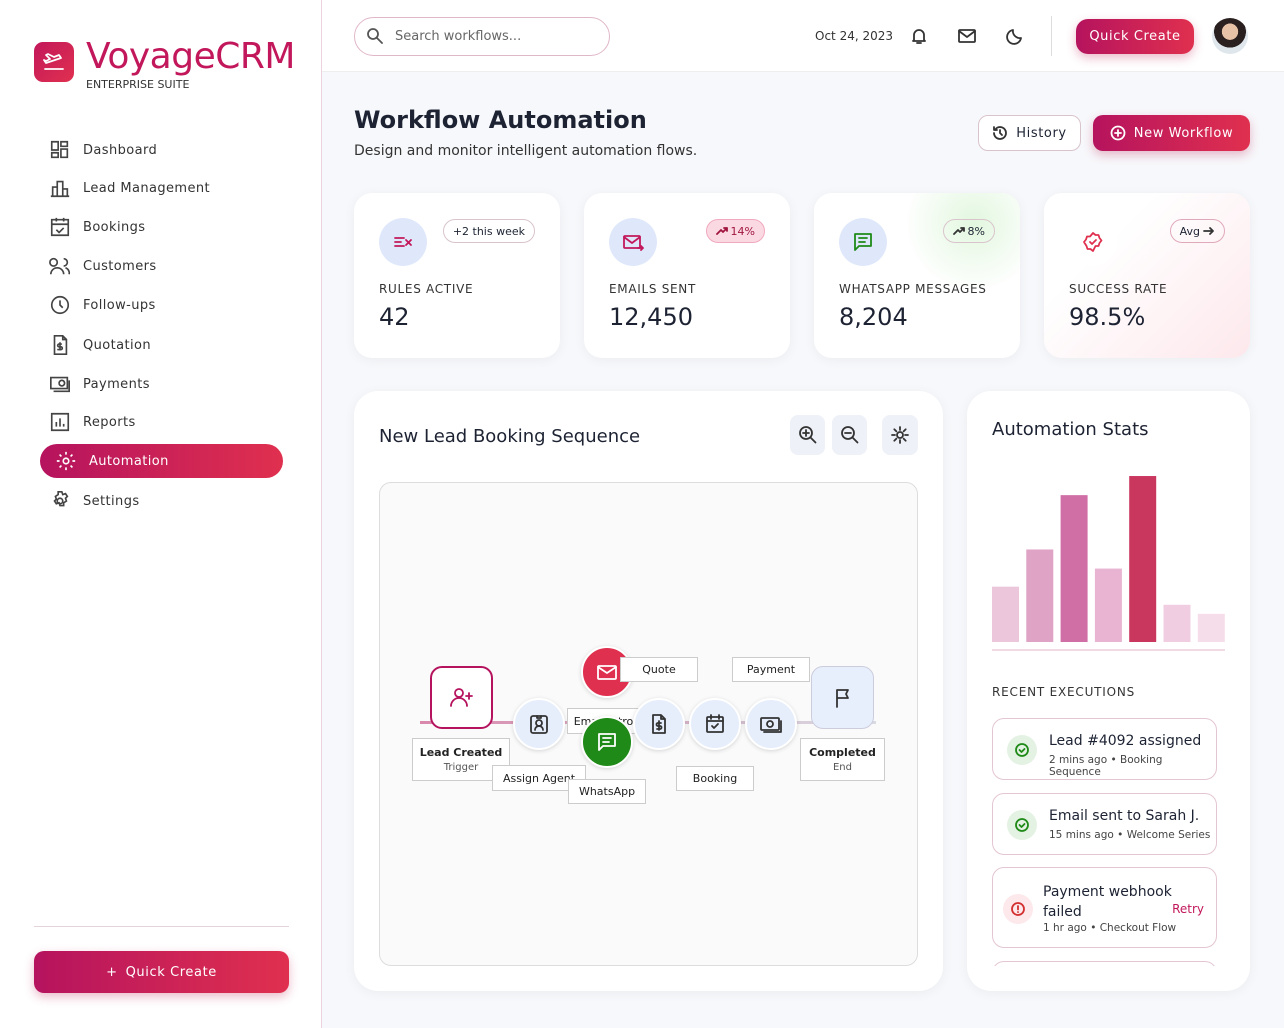 The width and height of the screenshot is (1284, 1028). I want to click on nav-item: Automation, so click(161, 461).